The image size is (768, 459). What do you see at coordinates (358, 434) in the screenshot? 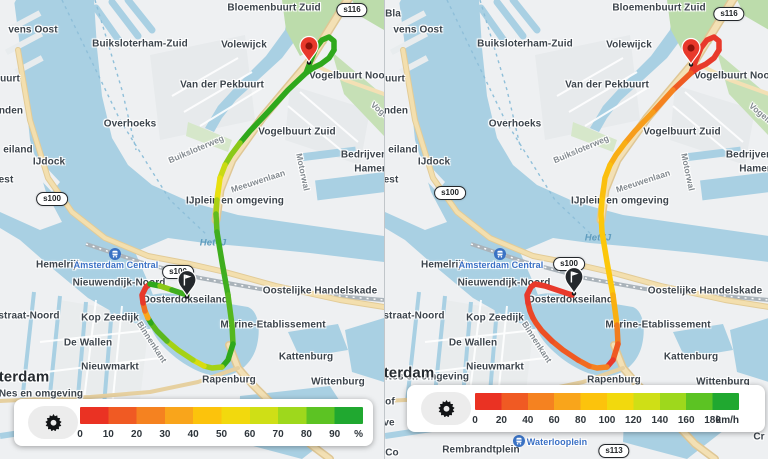
I see `legend-unit: %` at bounding box center [358, 434].